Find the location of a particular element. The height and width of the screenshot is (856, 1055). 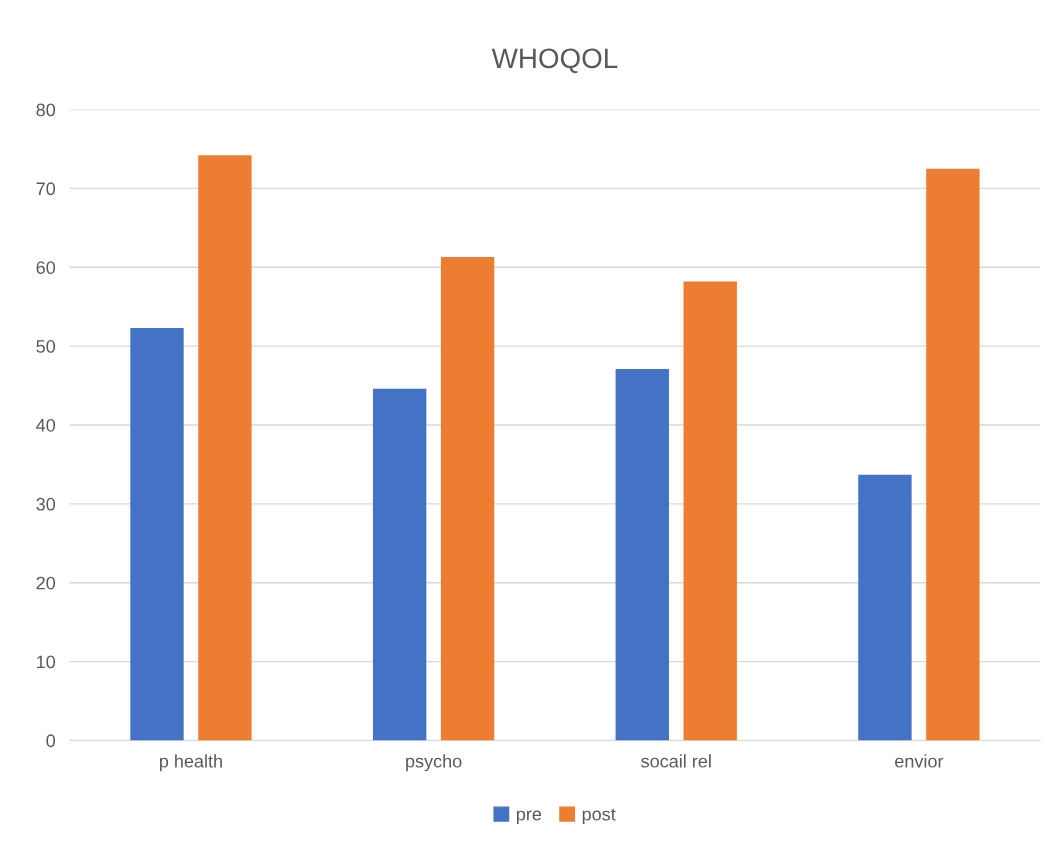

y-tick-label: 10 is located at coordinates (46, 662).